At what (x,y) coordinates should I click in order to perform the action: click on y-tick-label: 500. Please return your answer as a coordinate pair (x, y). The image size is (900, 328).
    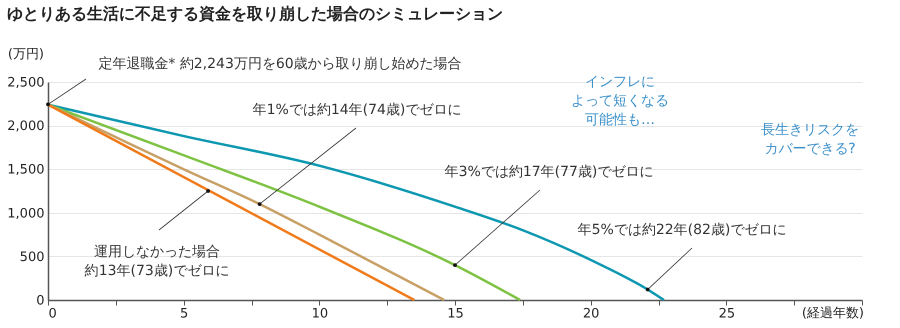
    Looking at the image, I should click on (32, 257).